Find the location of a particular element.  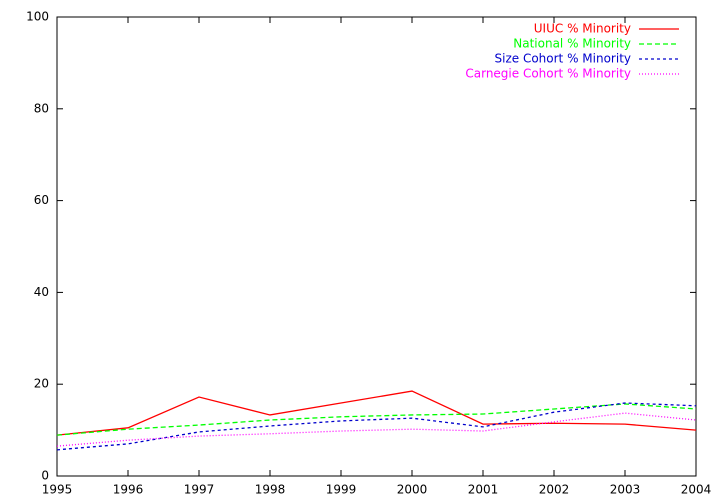

y-tick-label: 40 is located at coordinates (41, 292).